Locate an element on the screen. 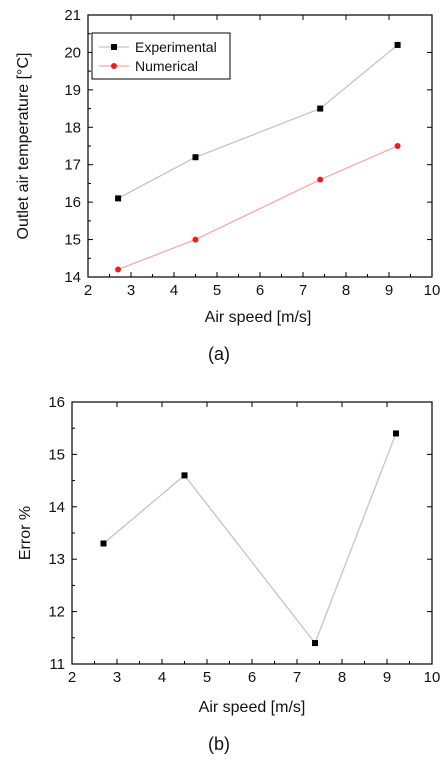 The image size is (442, 763). y-tick-label: 18 is located at coordinates (72, 127).